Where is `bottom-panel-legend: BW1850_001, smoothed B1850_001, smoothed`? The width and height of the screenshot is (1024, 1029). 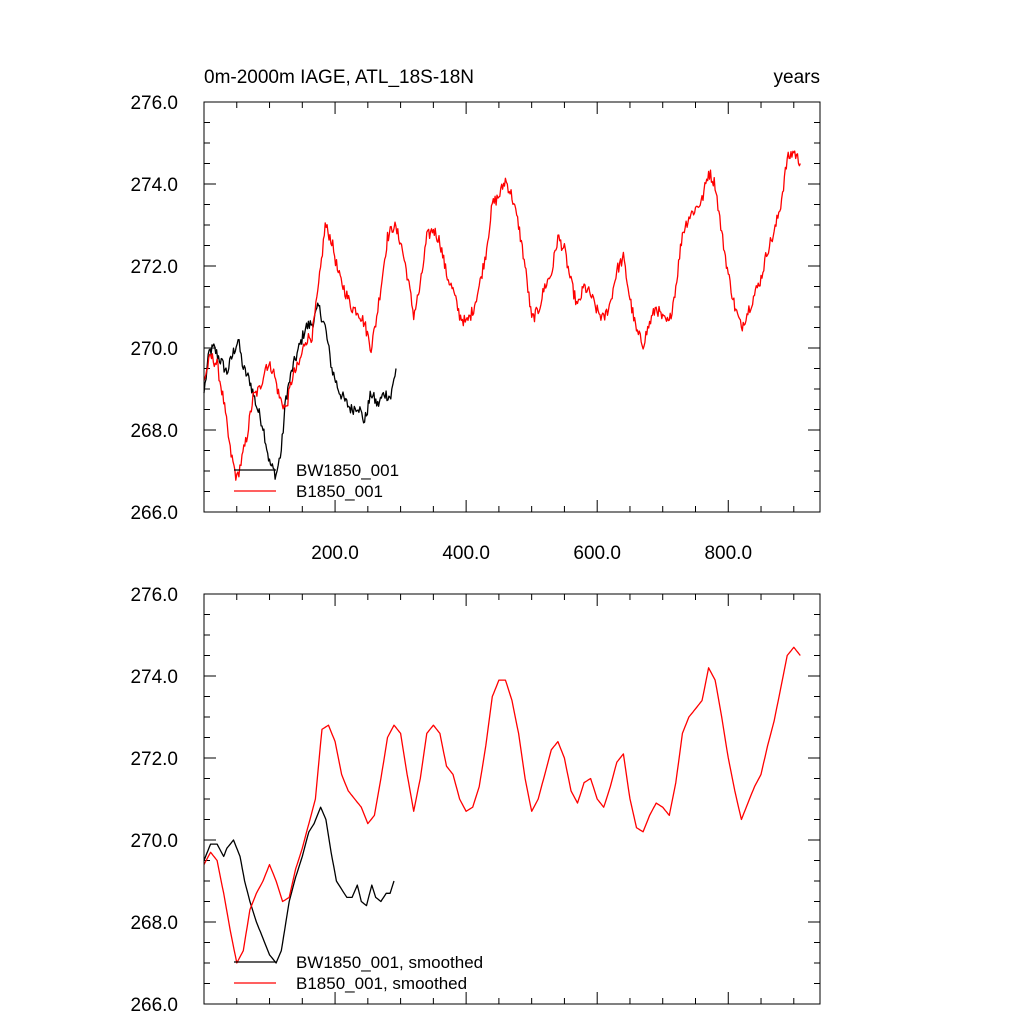
bottom-panel-legend: BW1850_001, smoothed B1850_001, smoothed is located at coordinates (358, 973).